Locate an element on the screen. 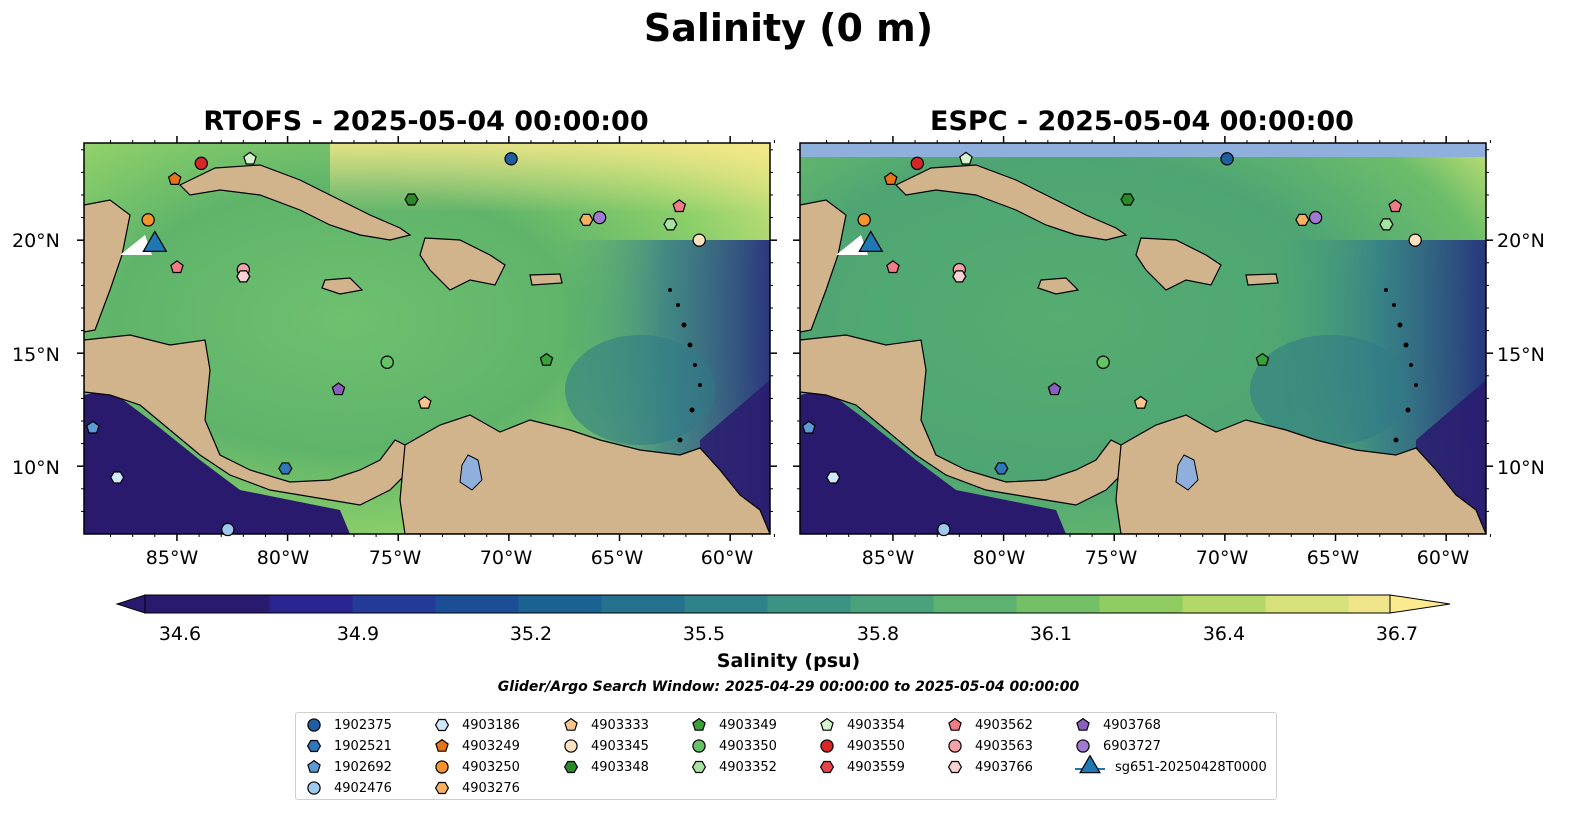 This screenshot has width=1577, height=827. lon-label-85-right: 85°W is located at coordinates (888, 558).